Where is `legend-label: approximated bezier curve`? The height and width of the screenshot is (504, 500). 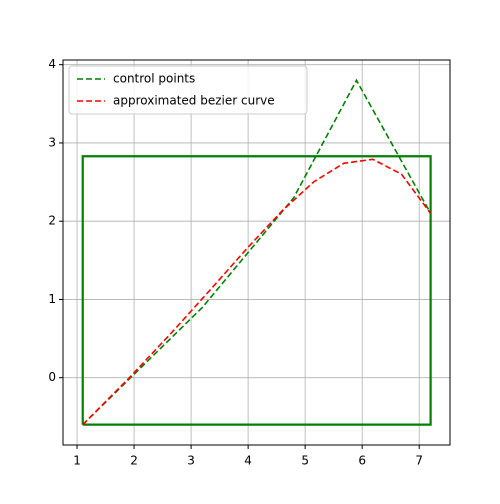
legend-label: approximated bezier curve is located at coordinates (194, 101).